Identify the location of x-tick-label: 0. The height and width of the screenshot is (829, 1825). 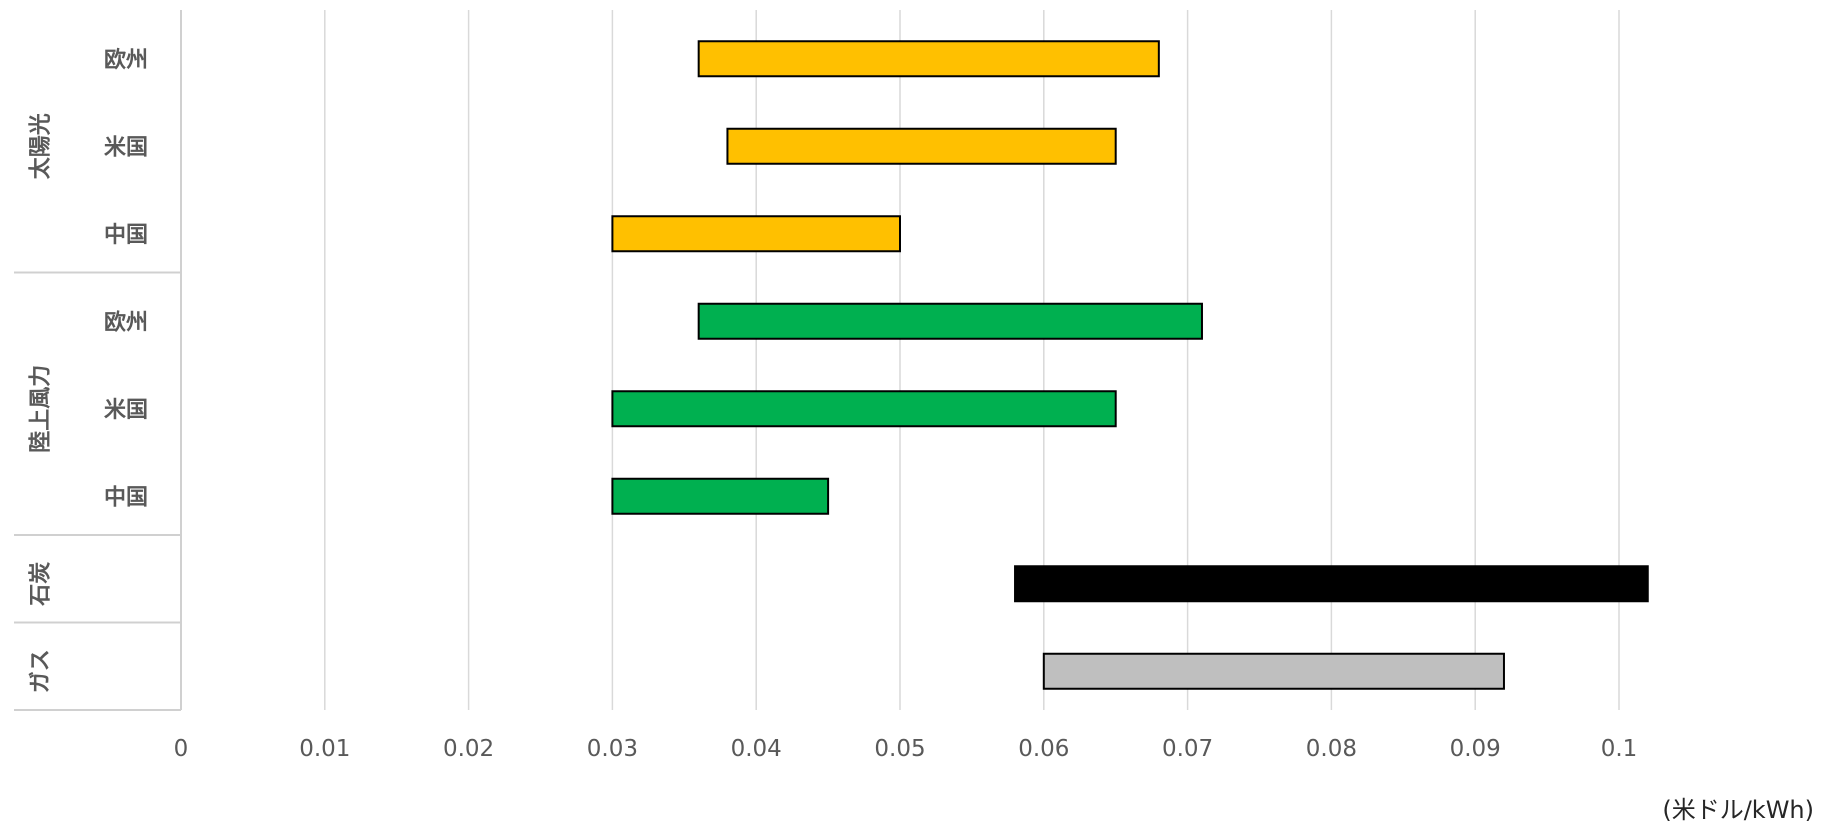
(181, 749).